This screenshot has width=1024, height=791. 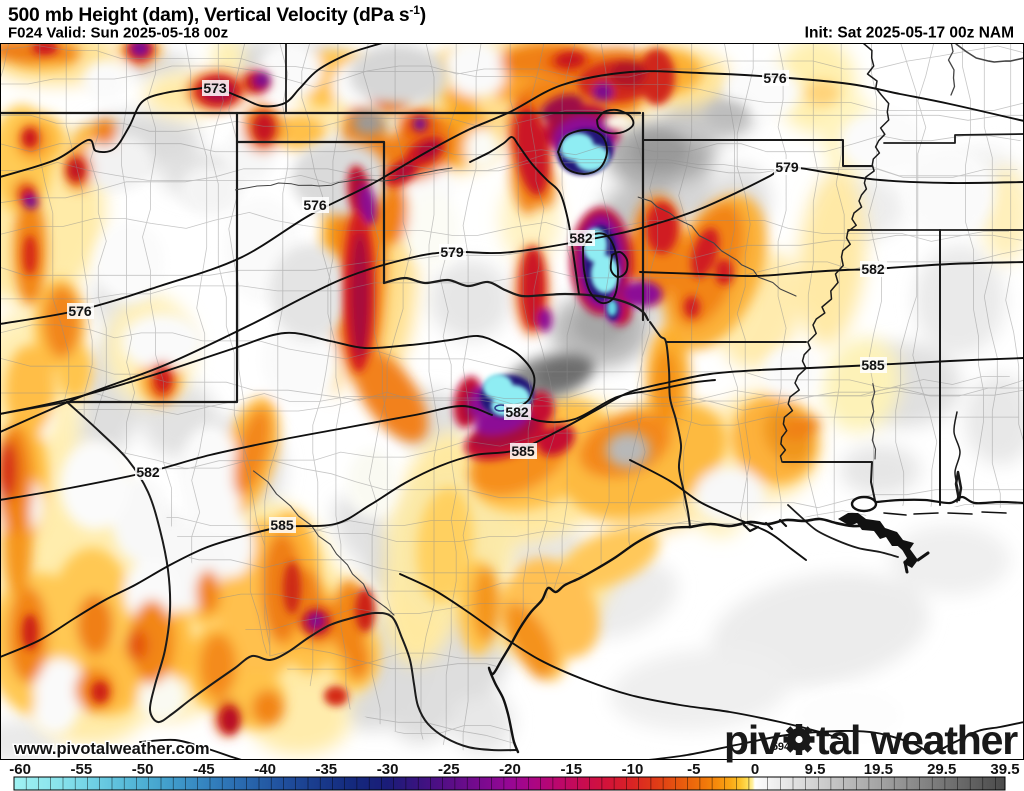 What do you see at coordinates (815, 769) in the screenshot?
I see `svg-text: 9.5` at bounding box center [815, 769].